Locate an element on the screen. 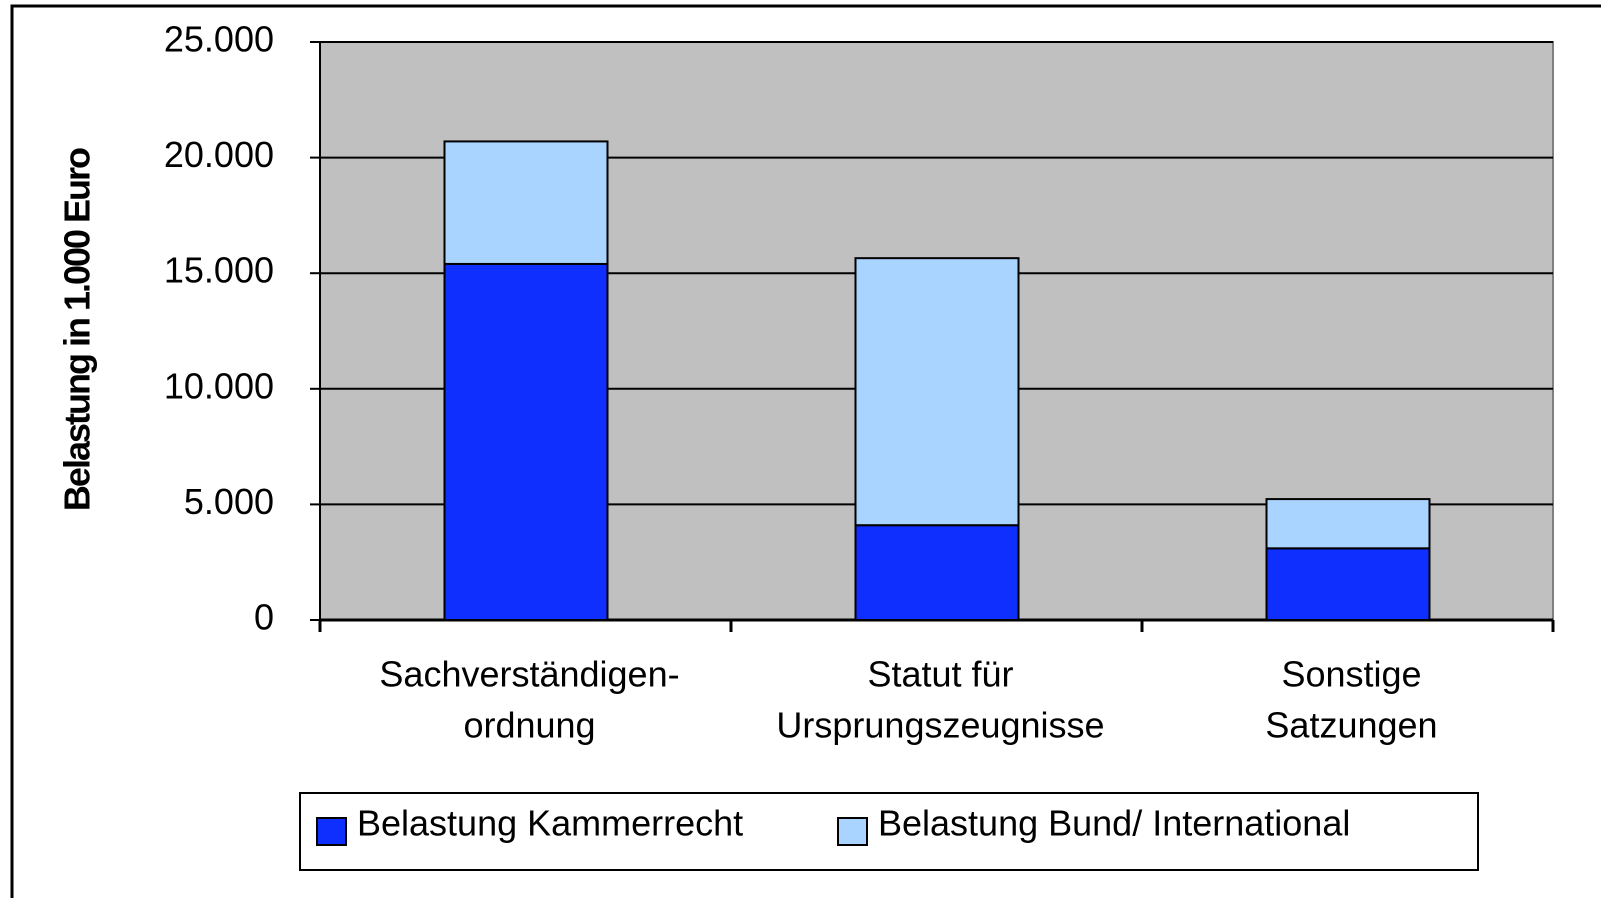 This screenshot has height=898, width=1601. y-tick-label: 25.000 is located at coordinates (219, 39).